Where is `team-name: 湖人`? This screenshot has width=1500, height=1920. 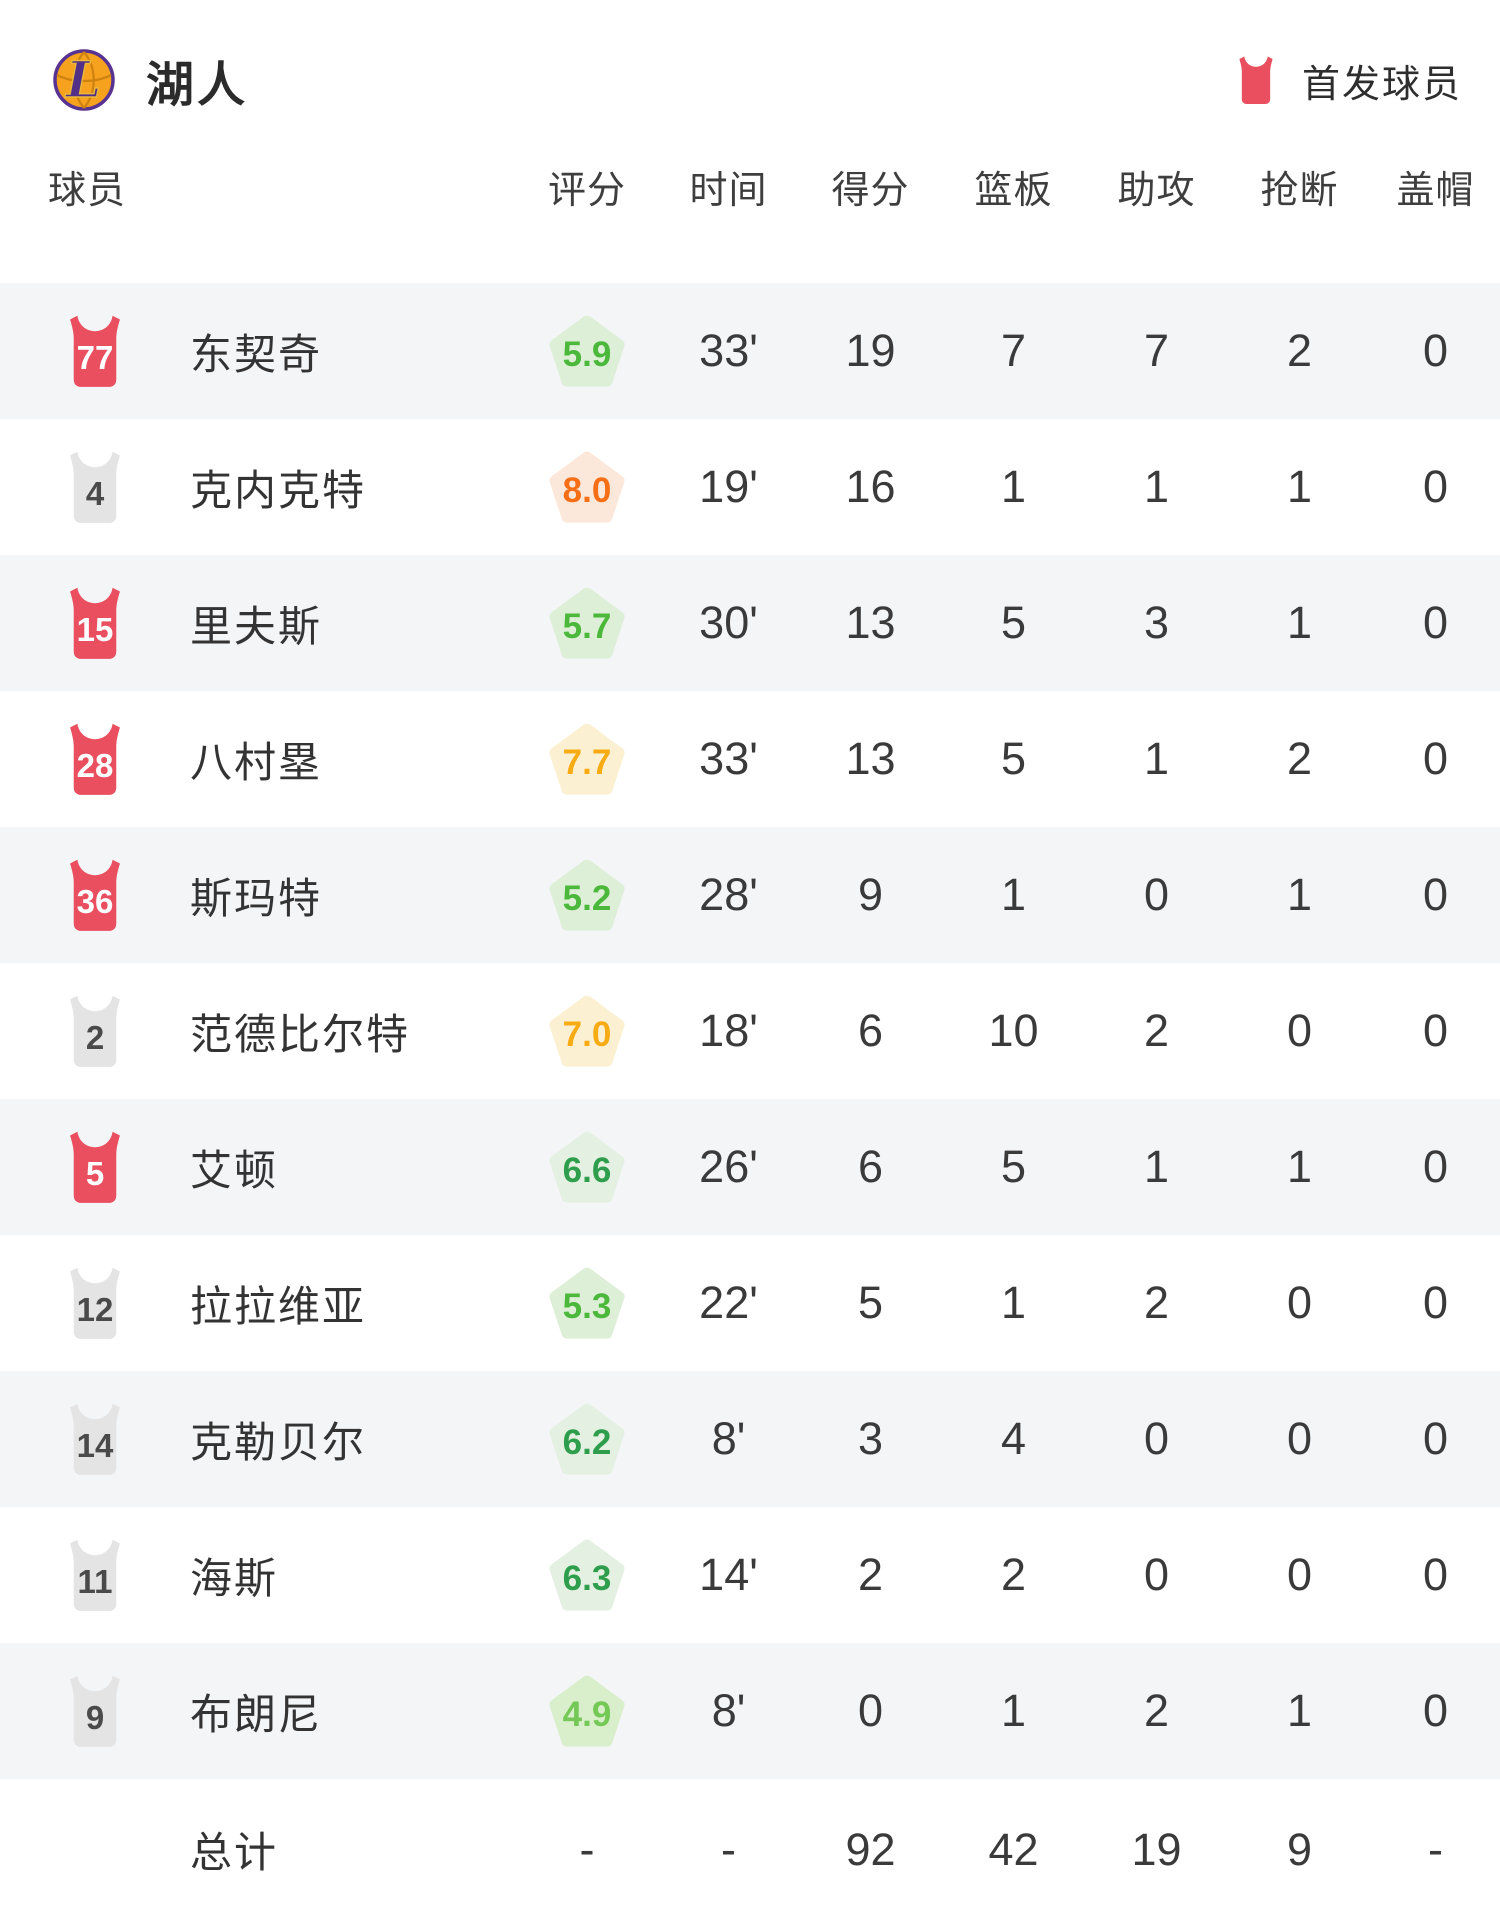 team-name: 湖人 is located at coordinates (197, 85).